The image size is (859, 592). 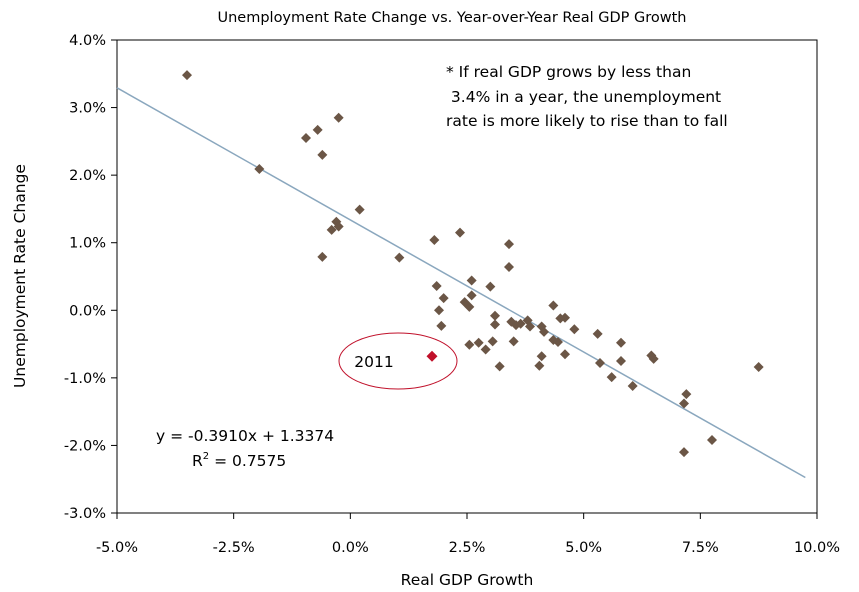 What do you see at coordinates (85, 379) in the screenshot?
I see `y-tick-label: -1.0%` at bounding box center [85, 379].